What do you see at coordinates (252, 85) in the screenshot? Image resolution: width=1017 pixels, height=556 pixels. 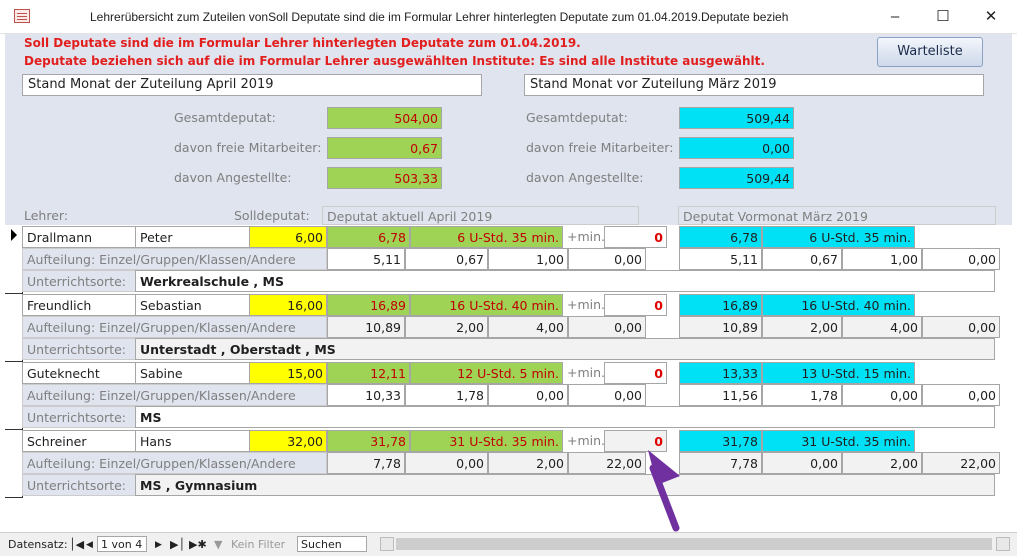 I see `stand-current-field: Stand Monat der Zuteilung April 2019` at bounding box center [252, 85].